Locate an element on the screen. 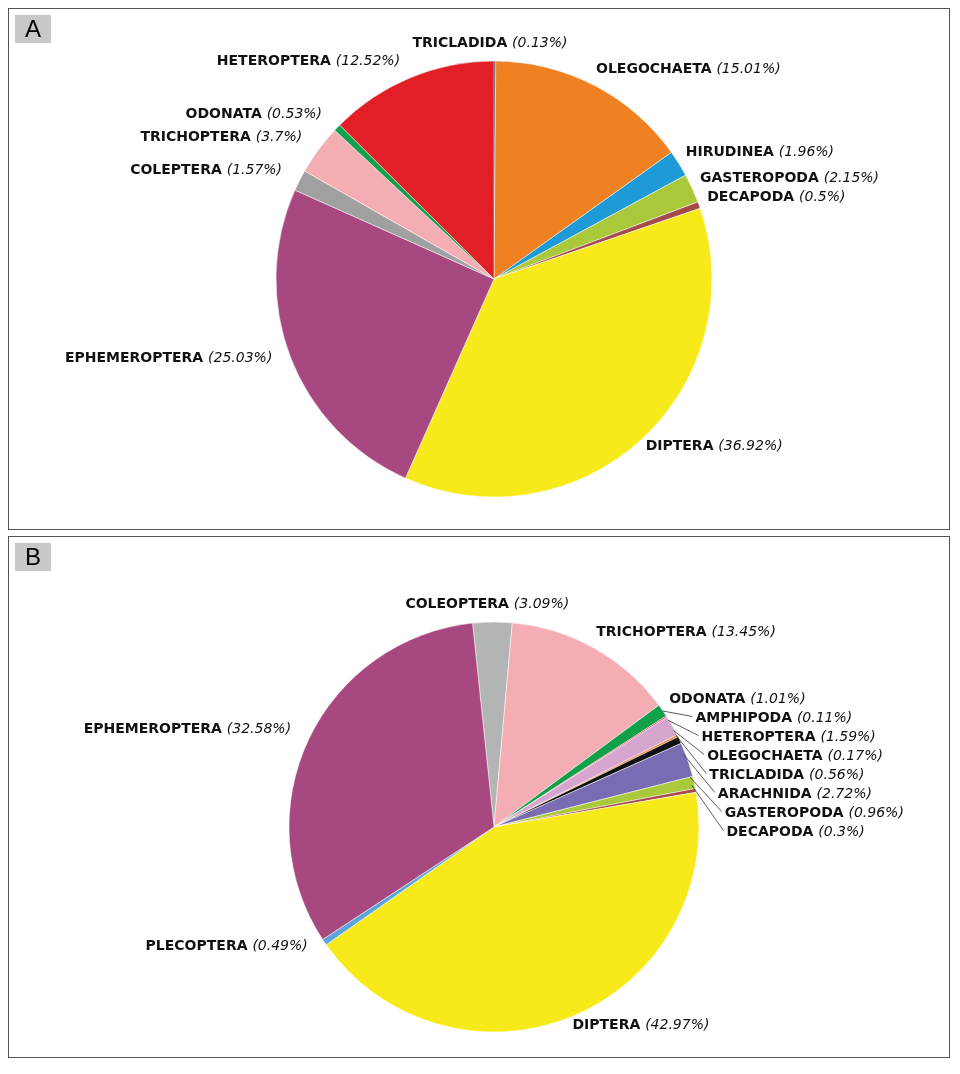 This screenshot has width=960, height=1074. data-label: (1.01%) is located at coordinates (778, 697).